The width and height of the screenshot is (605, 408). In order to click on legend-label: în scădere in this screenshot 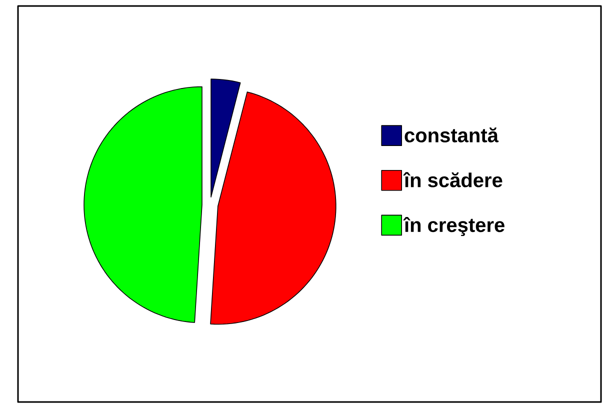, I will do `click(452, 180)`.